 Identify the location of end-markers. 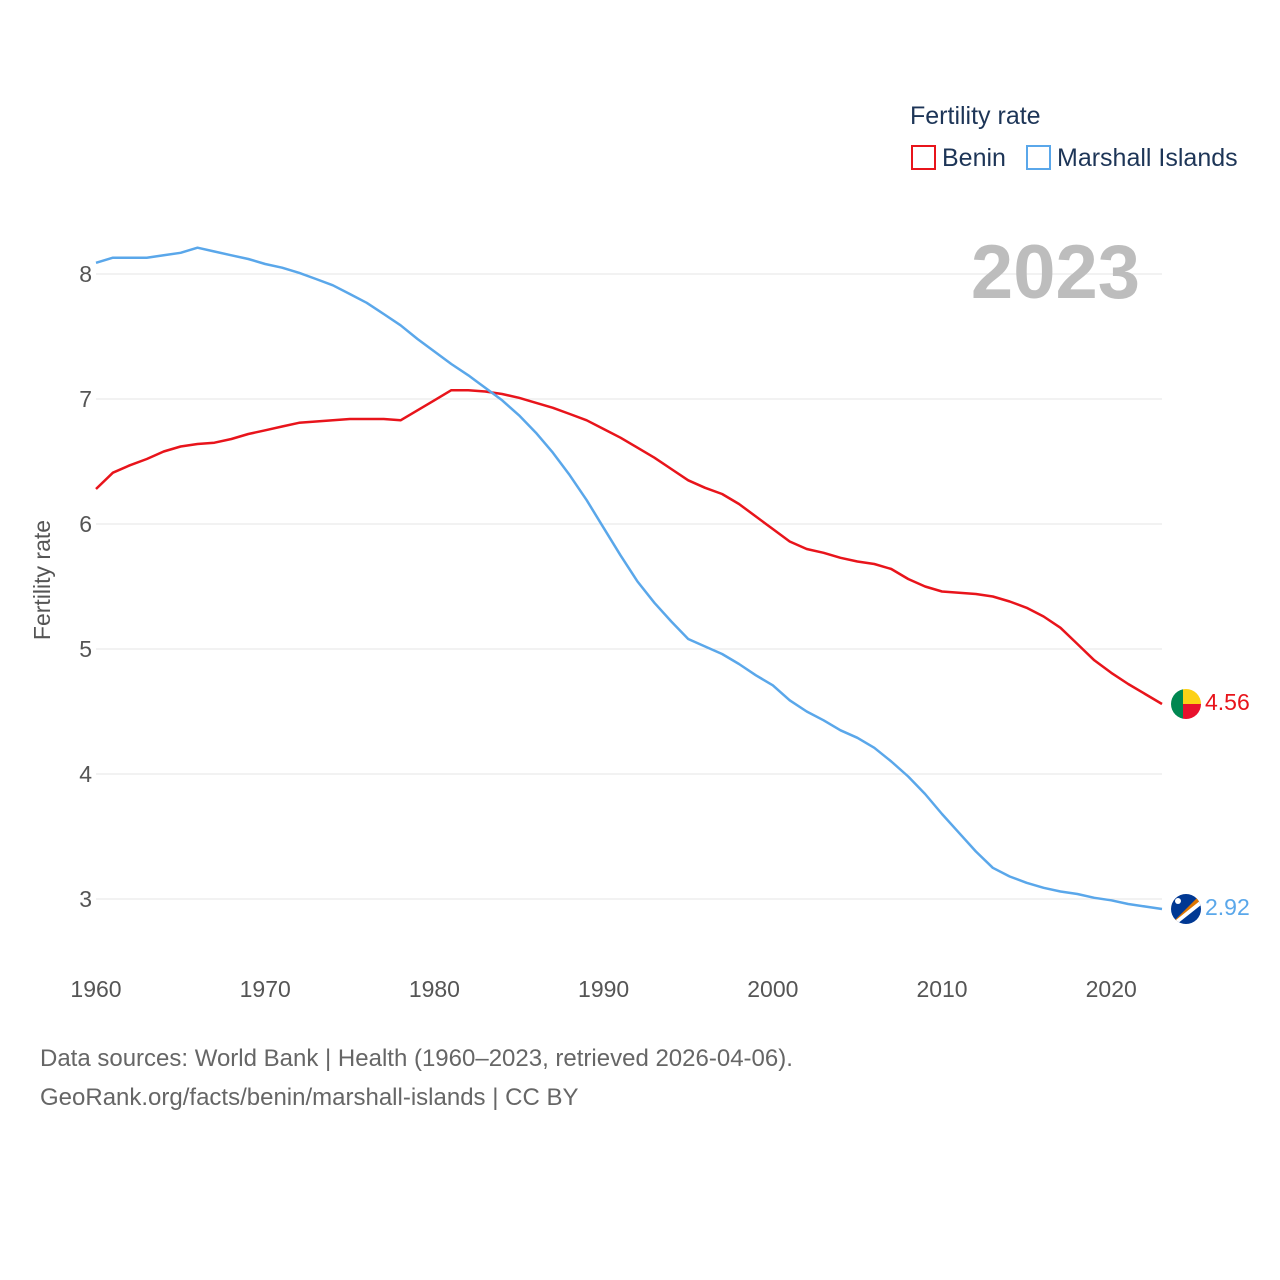
(1186, 806).